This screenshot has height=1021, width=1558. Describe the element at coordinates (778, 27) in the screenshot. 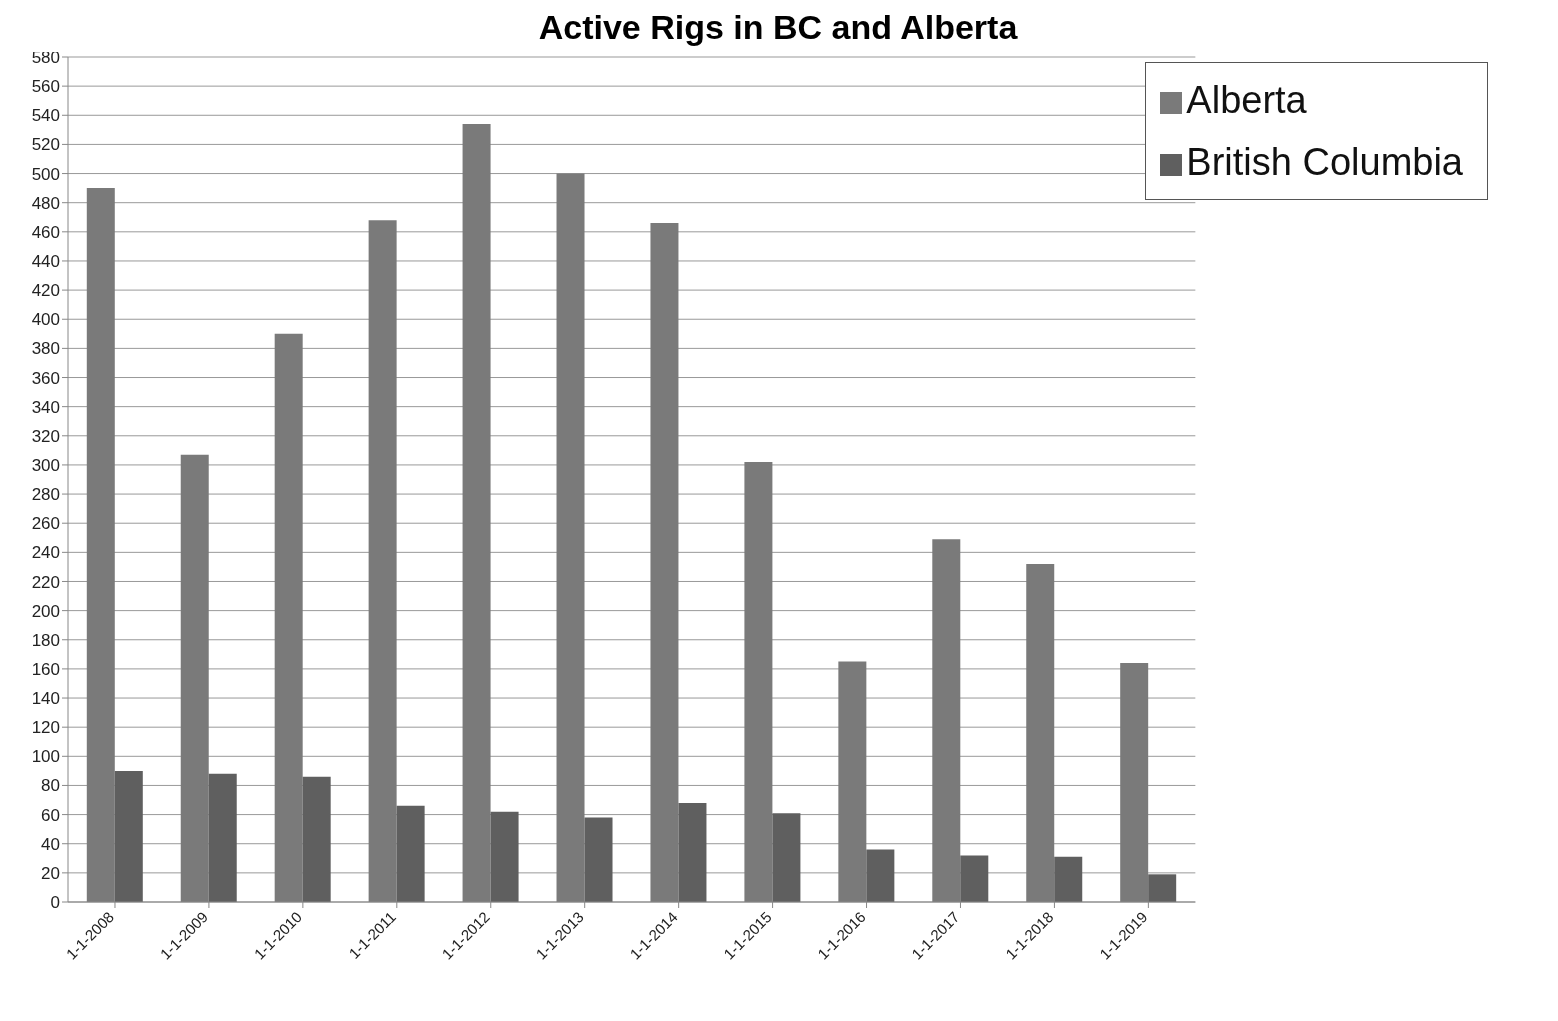

I see `chart-title: Active Rigs in BC and Alberta` at that location.